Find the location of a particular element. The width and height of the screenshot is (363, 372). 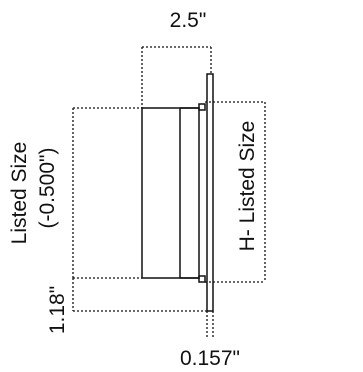

body-outline is located at coordinates (170, 193).